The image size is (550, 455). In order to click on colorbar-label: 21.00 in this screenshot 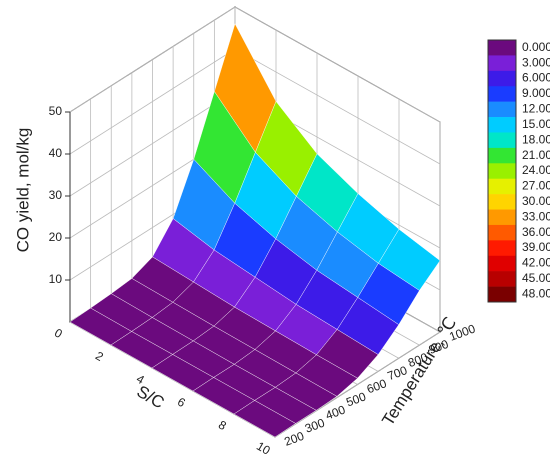, I will do `click(536, 155)`.